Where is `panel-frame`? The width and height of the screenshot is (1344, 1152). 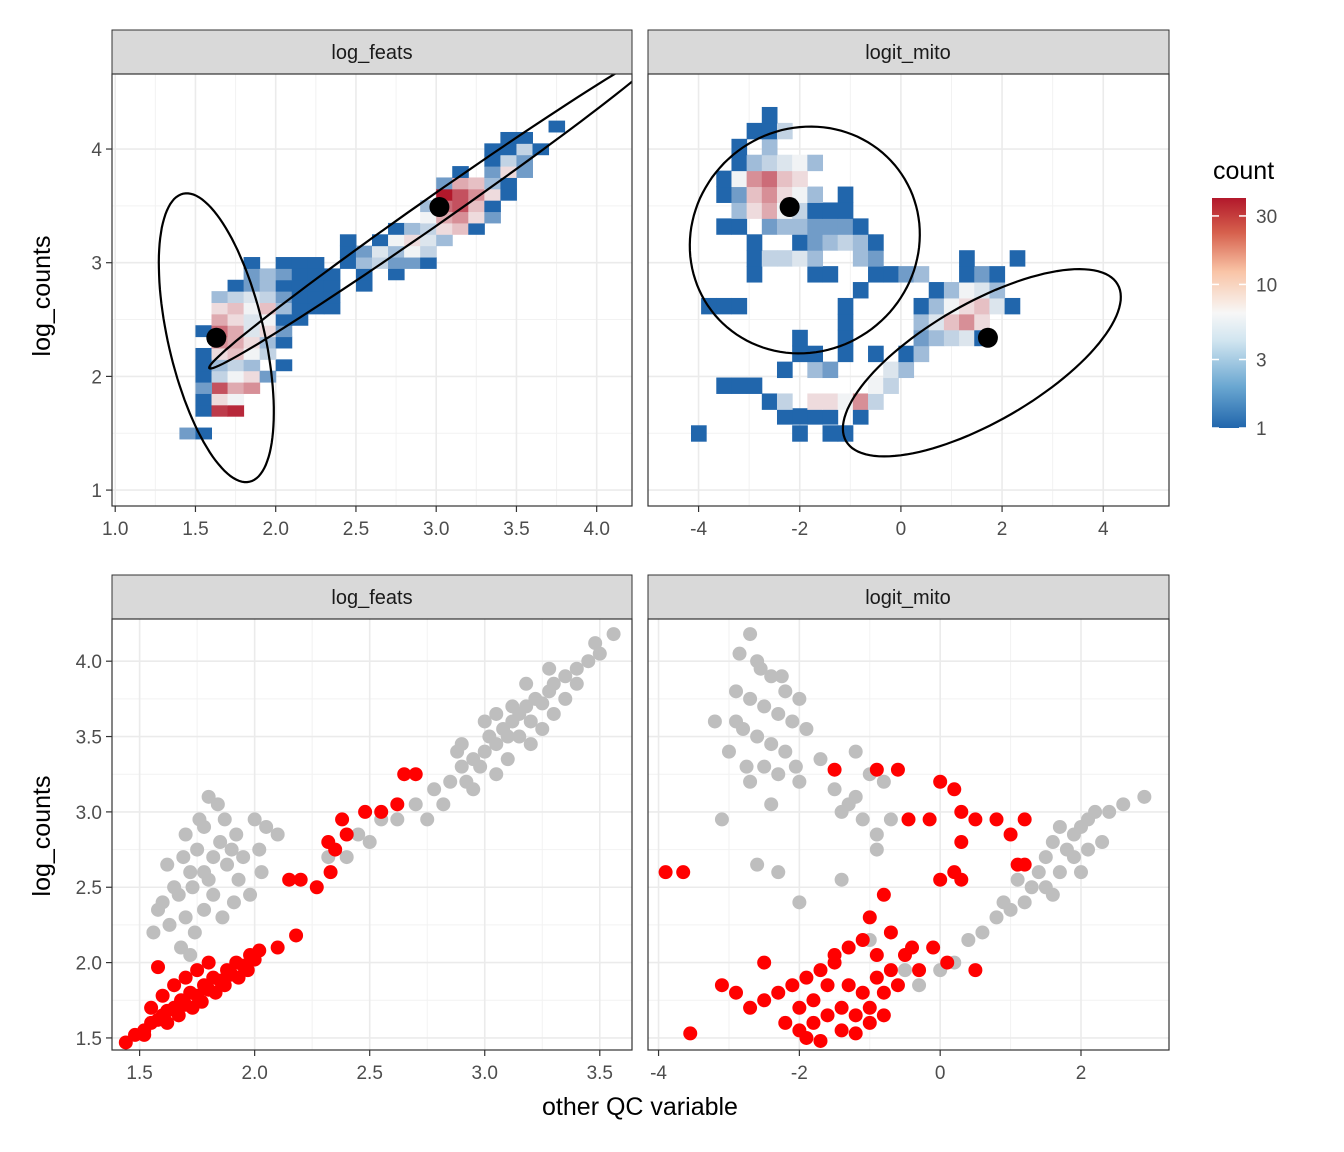 panel-frame is located at coordinates (372, 290).